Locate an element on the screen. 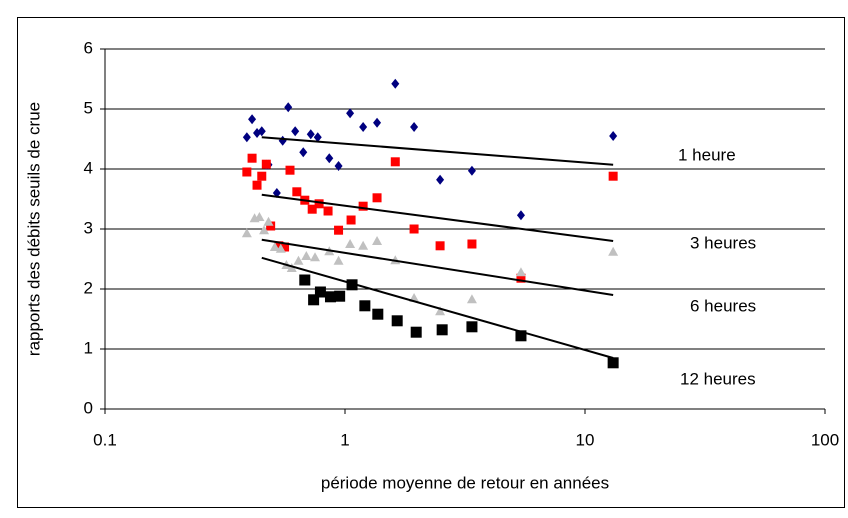 The height and width of the screenshot is (518, 848). x-axis-title: période moyenne de retour en années is located at coordinates (465, 482).